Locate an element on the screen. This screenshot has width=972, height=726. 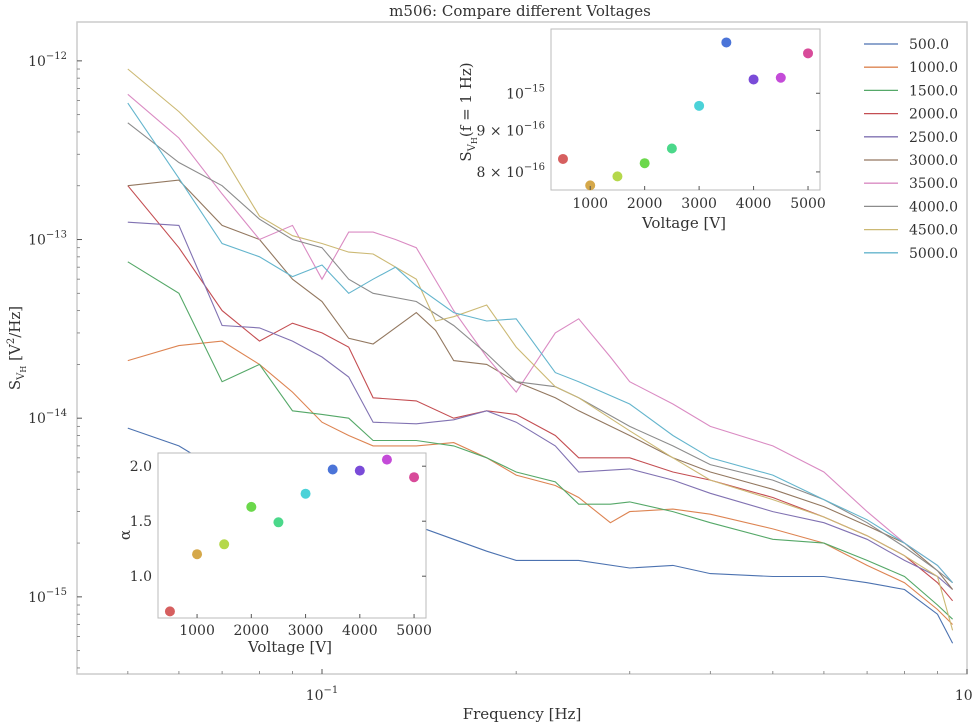
y-tick-label: 10−12 is located at coordinates (47, 60).